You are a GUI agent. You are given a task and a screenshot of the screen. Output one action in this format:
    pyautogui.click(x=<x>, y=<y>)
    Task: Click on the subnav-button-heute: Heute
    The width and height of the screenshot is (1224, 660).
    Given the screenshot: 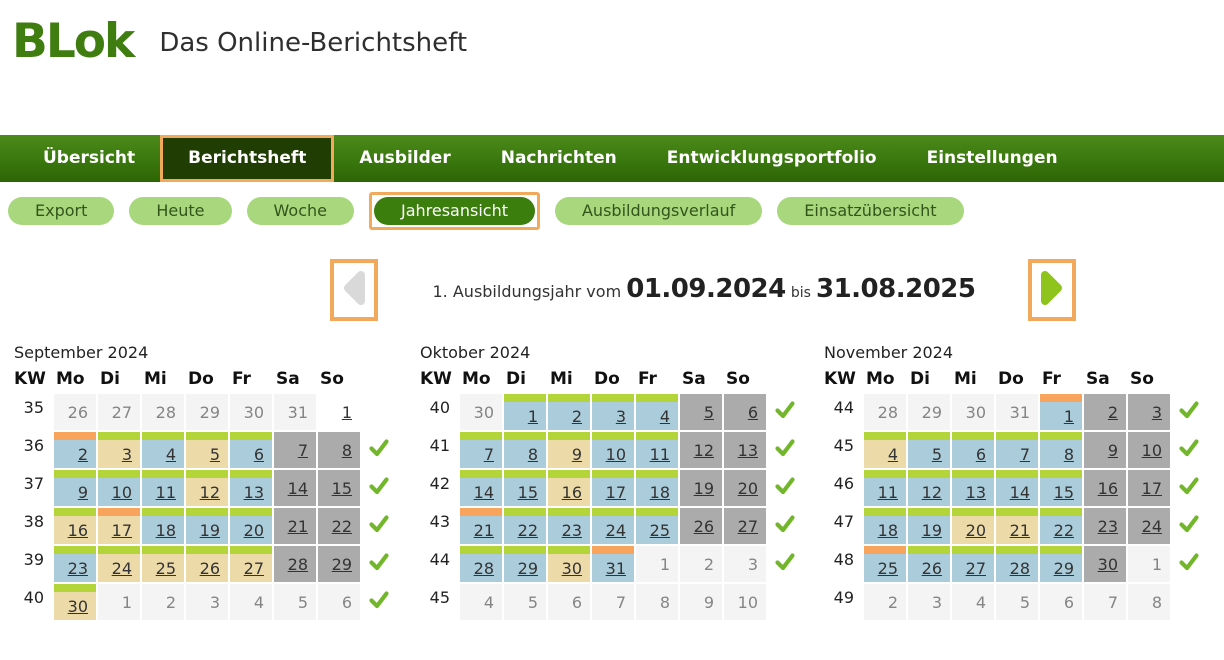 What is the action you would take?
    pyautogui.click(x=180, y=211)
    